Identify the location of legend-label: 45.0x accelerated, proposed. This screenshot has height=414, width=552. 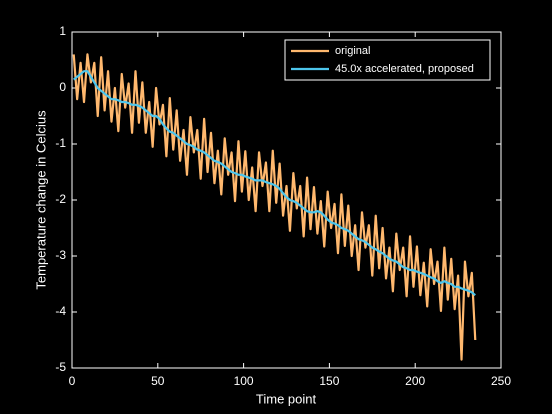
(404, 69).